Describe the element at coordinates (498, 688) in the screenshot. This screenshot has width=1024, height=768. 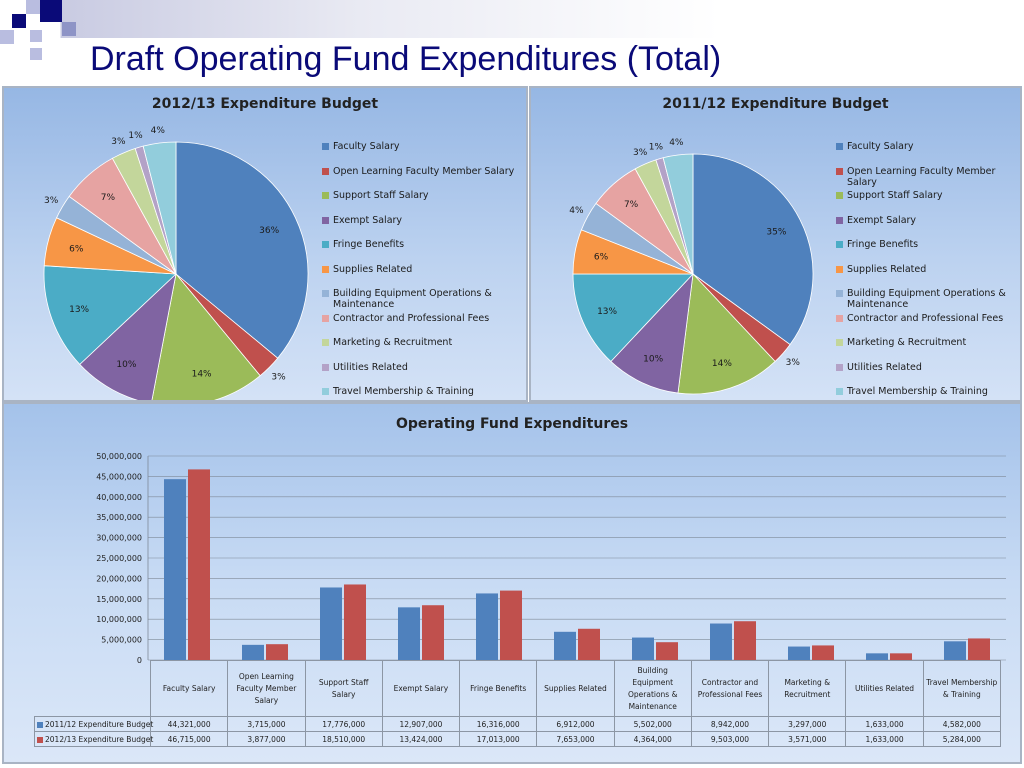
I see `category-label: Fringe Benefits` at that location.